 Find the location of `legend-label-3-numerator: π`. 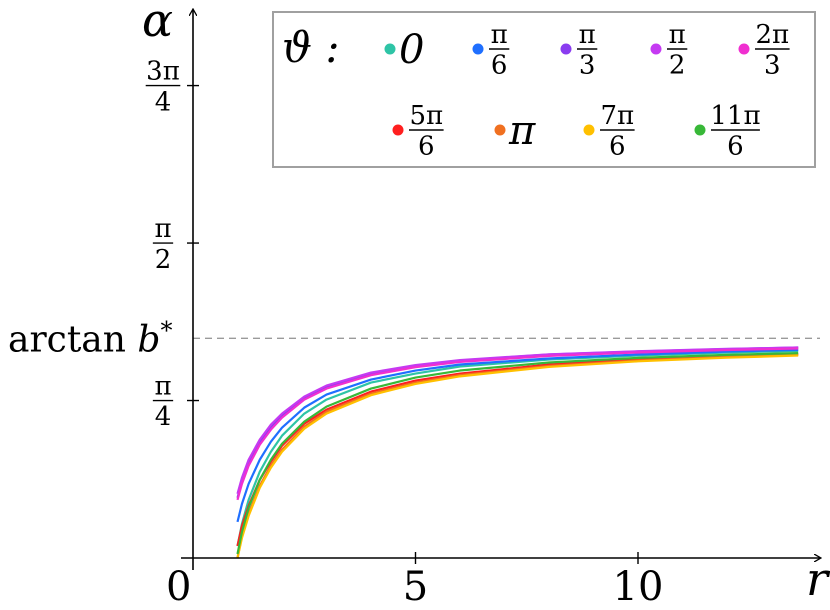

legend-label-3-numerator: π is located at coordinates (677, 35).